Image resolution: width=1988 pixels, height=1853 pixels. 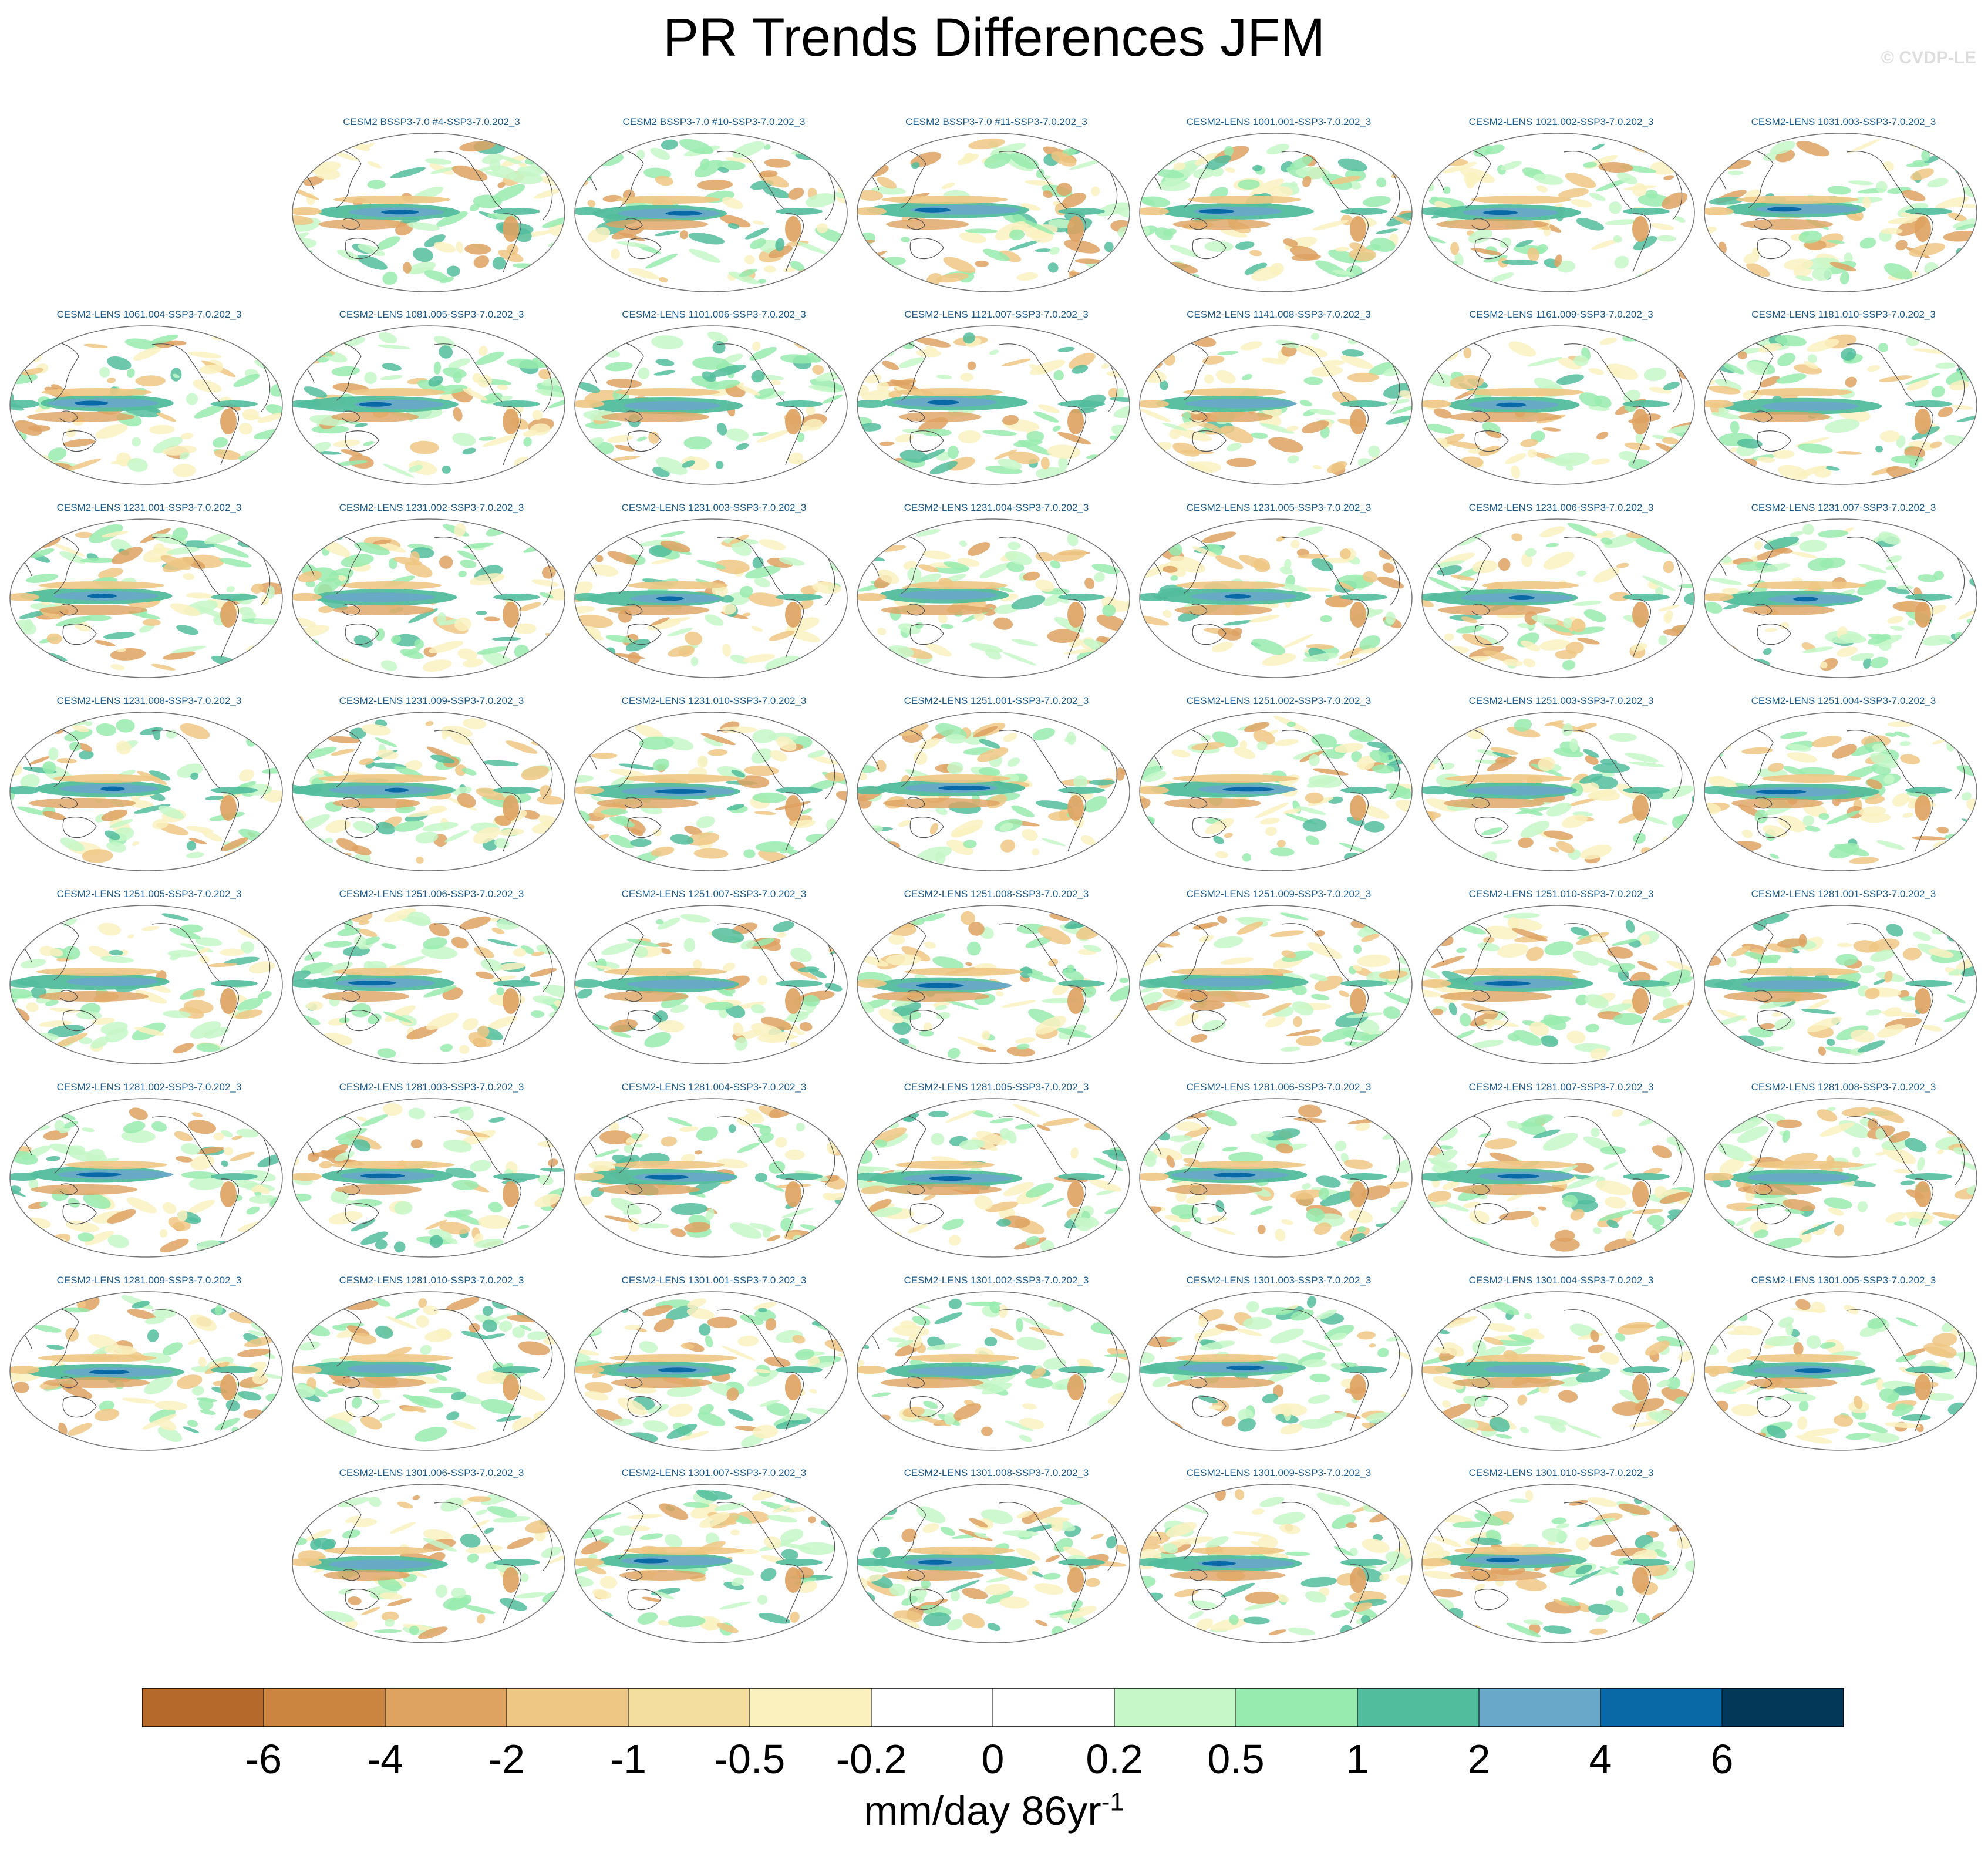 What do you see at coordinates (714, 981) in the screenshot?
I see `map-panel: CESM2-LENS 1251.007-SSP3-7.0.202_3` at bounding box center [714, 981].